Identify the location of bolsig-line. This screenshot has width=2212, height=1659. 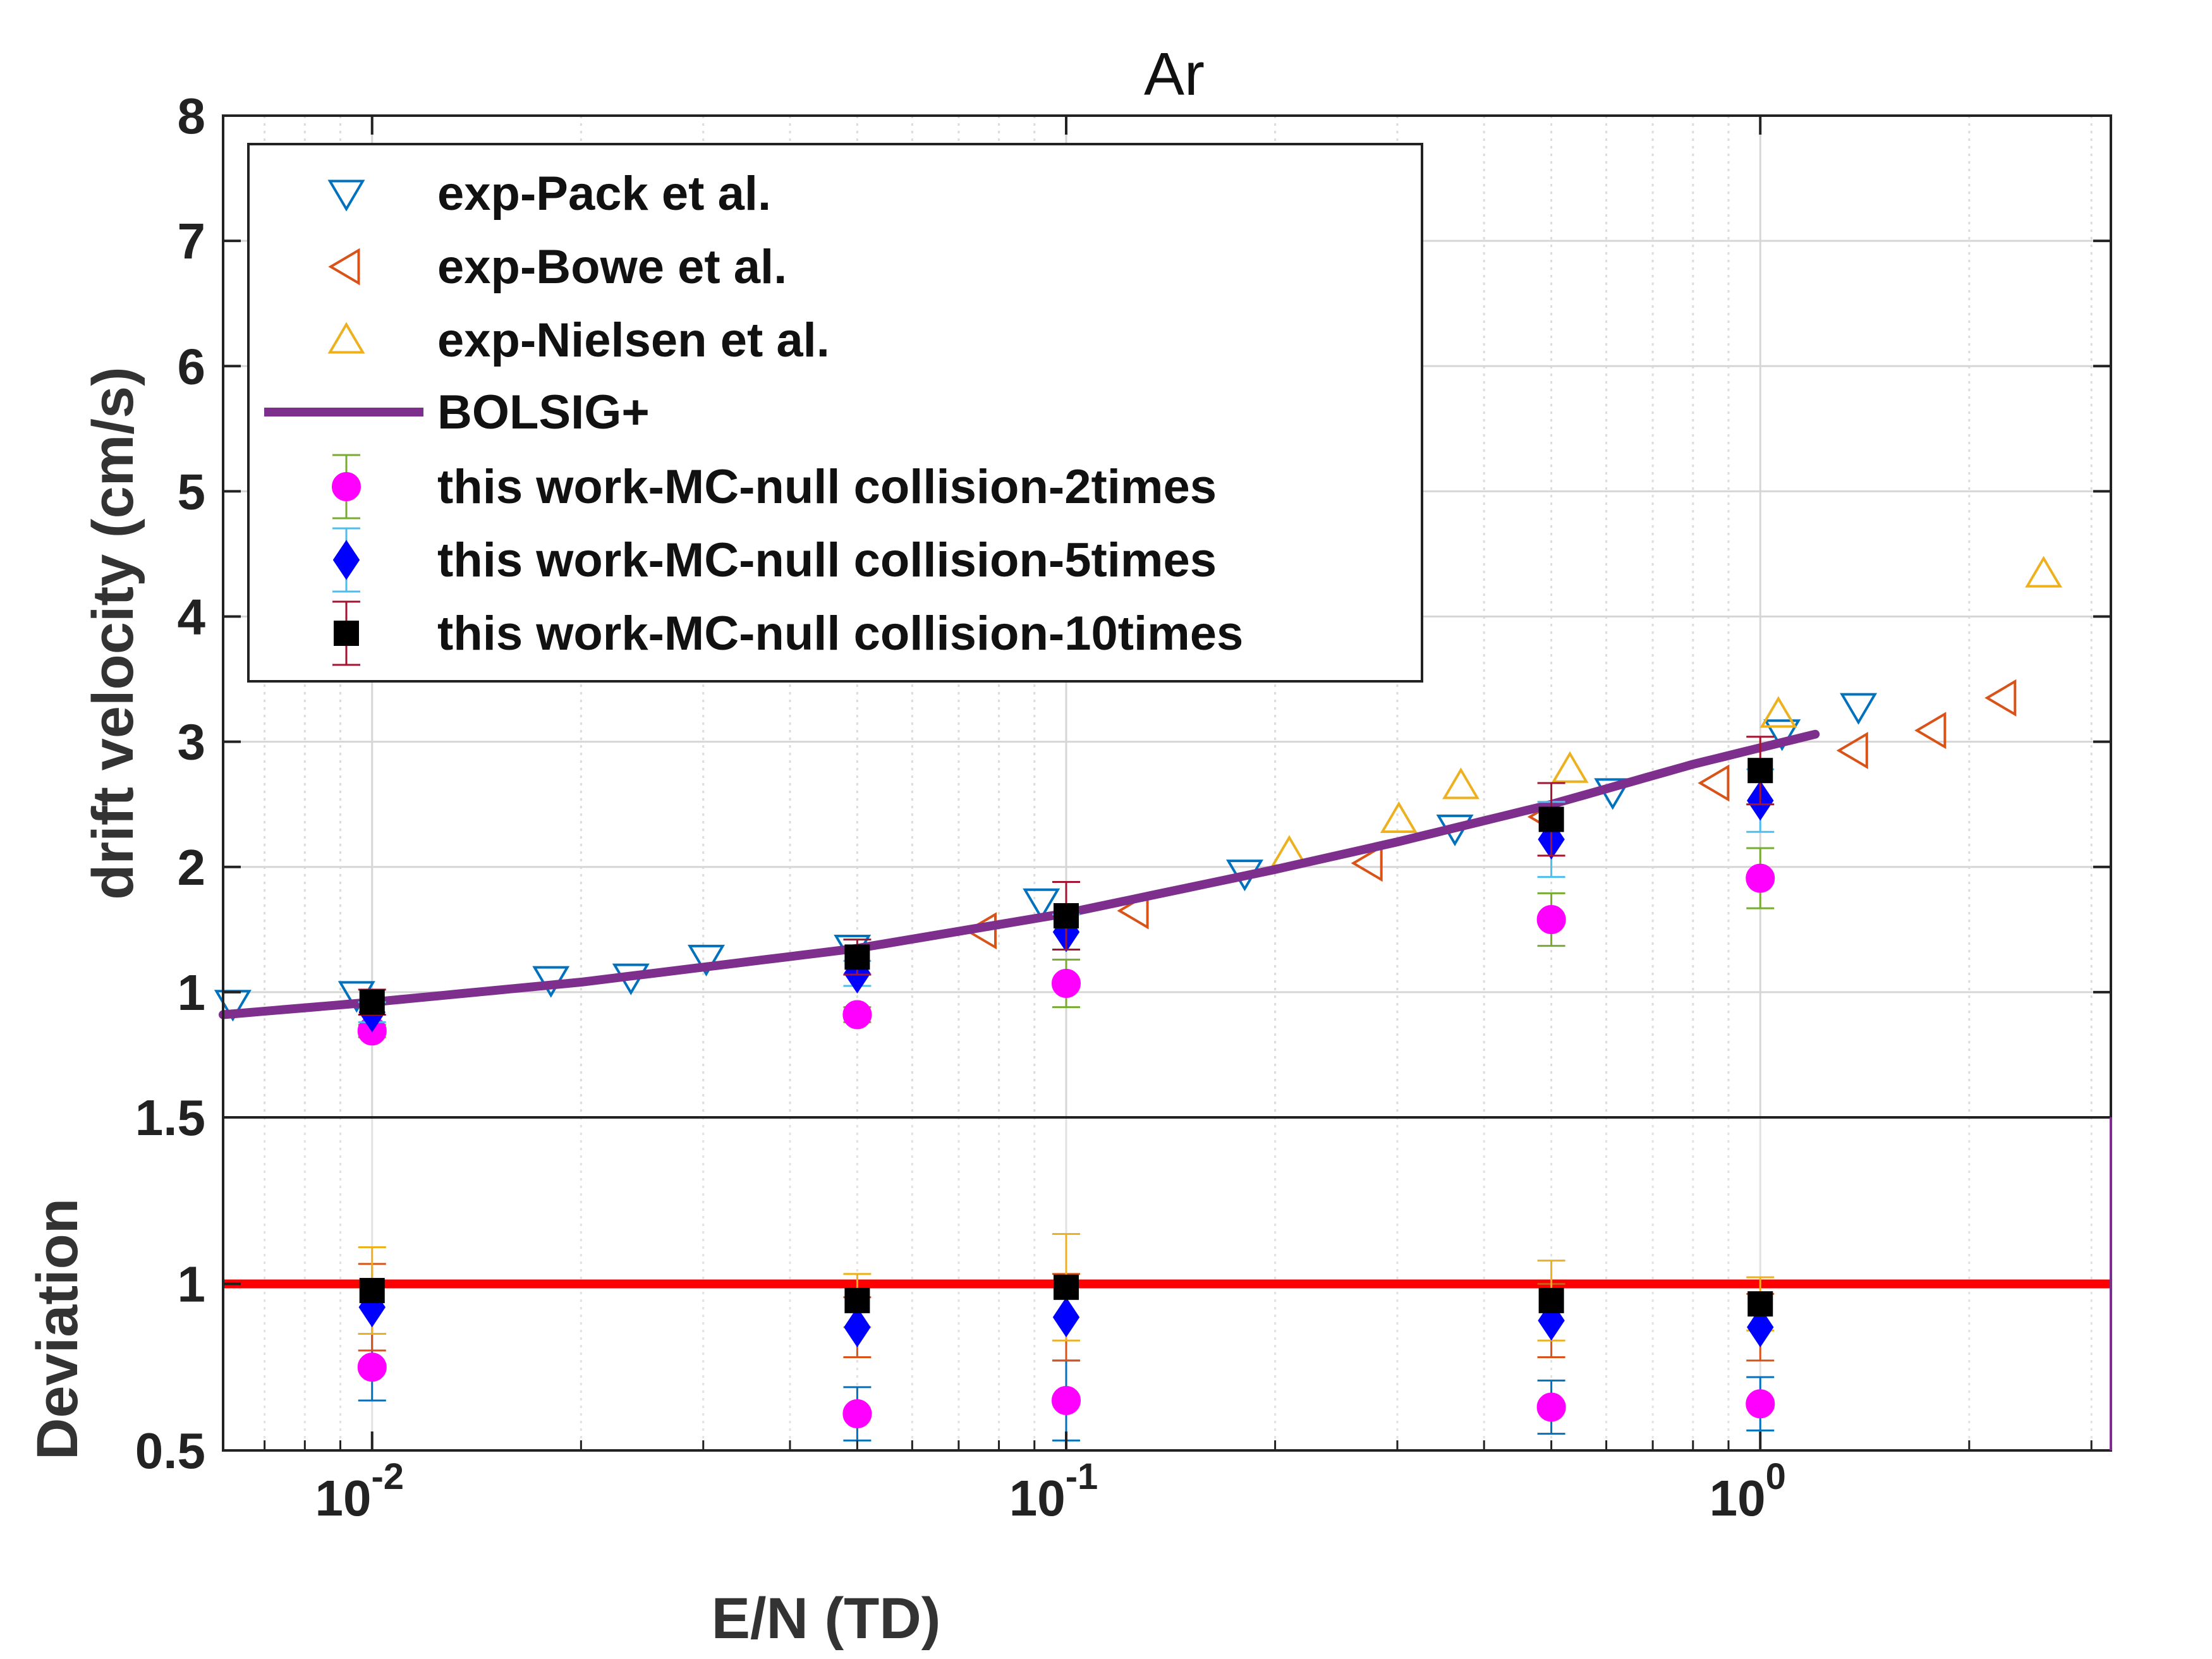
(1019, 874).